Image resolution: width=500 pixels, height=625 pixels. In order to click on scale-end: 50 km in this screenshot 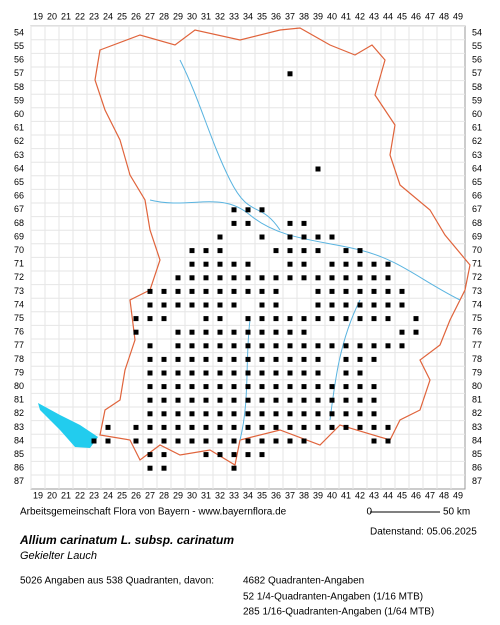, I will do `click(456, 512)`.